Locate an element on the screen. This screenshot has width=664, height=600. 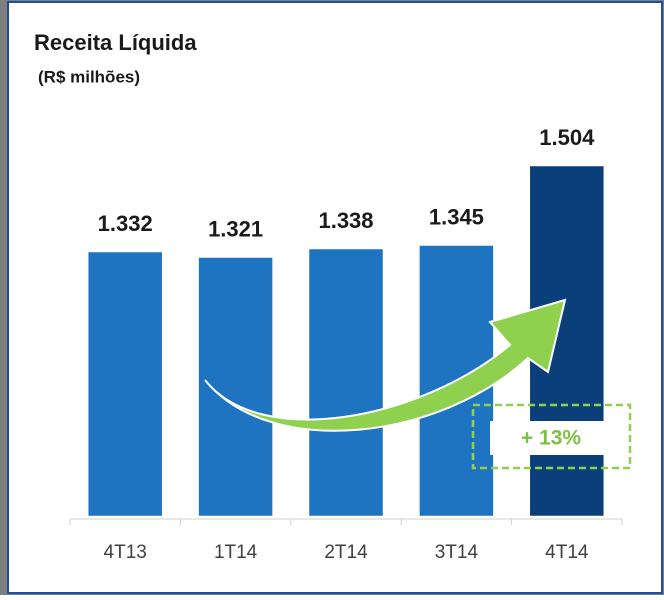
annotation: + 13% is located at coordinates (551, 438).